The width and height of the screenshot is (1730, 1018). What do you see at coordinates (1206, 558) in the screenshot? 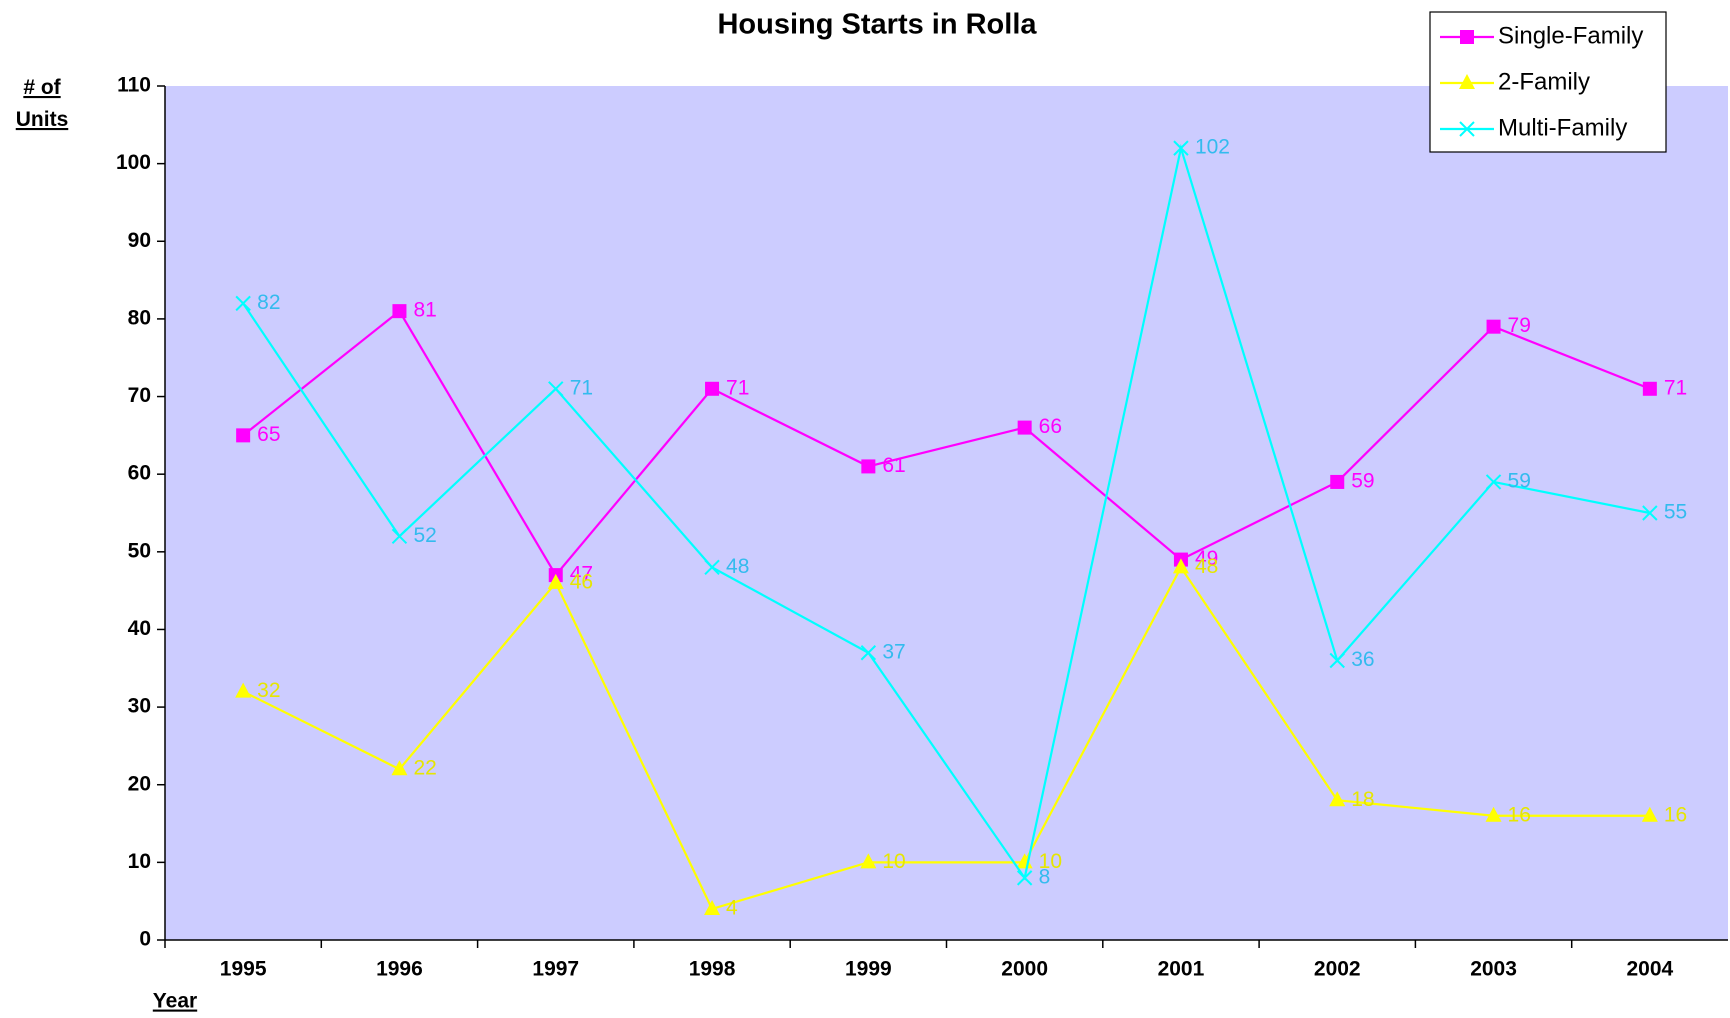
I see `data-label: 49` at bounding box center [1206, 558].